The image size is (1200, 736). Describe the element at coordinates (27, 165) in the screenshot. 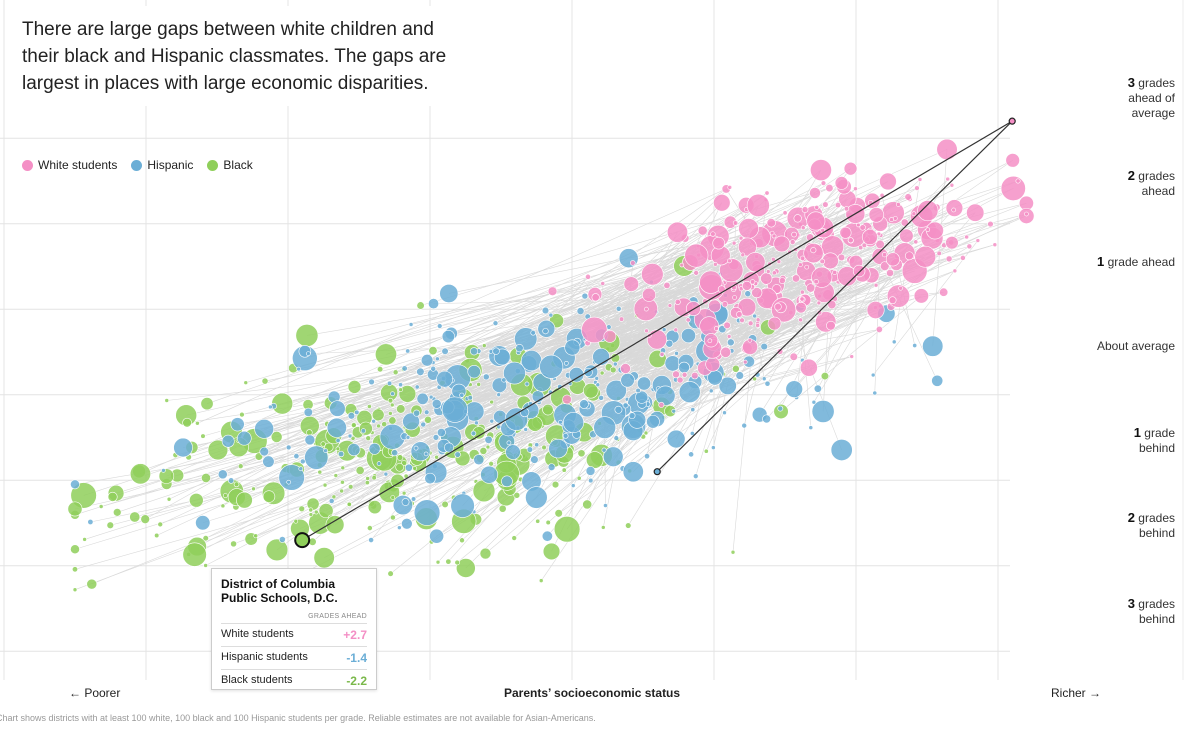

I see `legend-swatch-white` at that location.